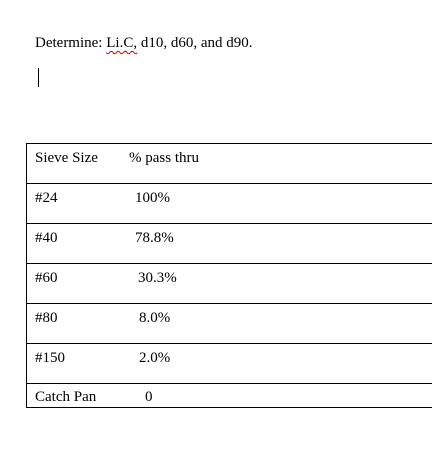 Image resolution: width=432 pixels, height=451 pixels. What do you see at coordinates (71, 43) in the screenshot?
I see `heading-prefix: Determine:` at bounding box center [71, 43].